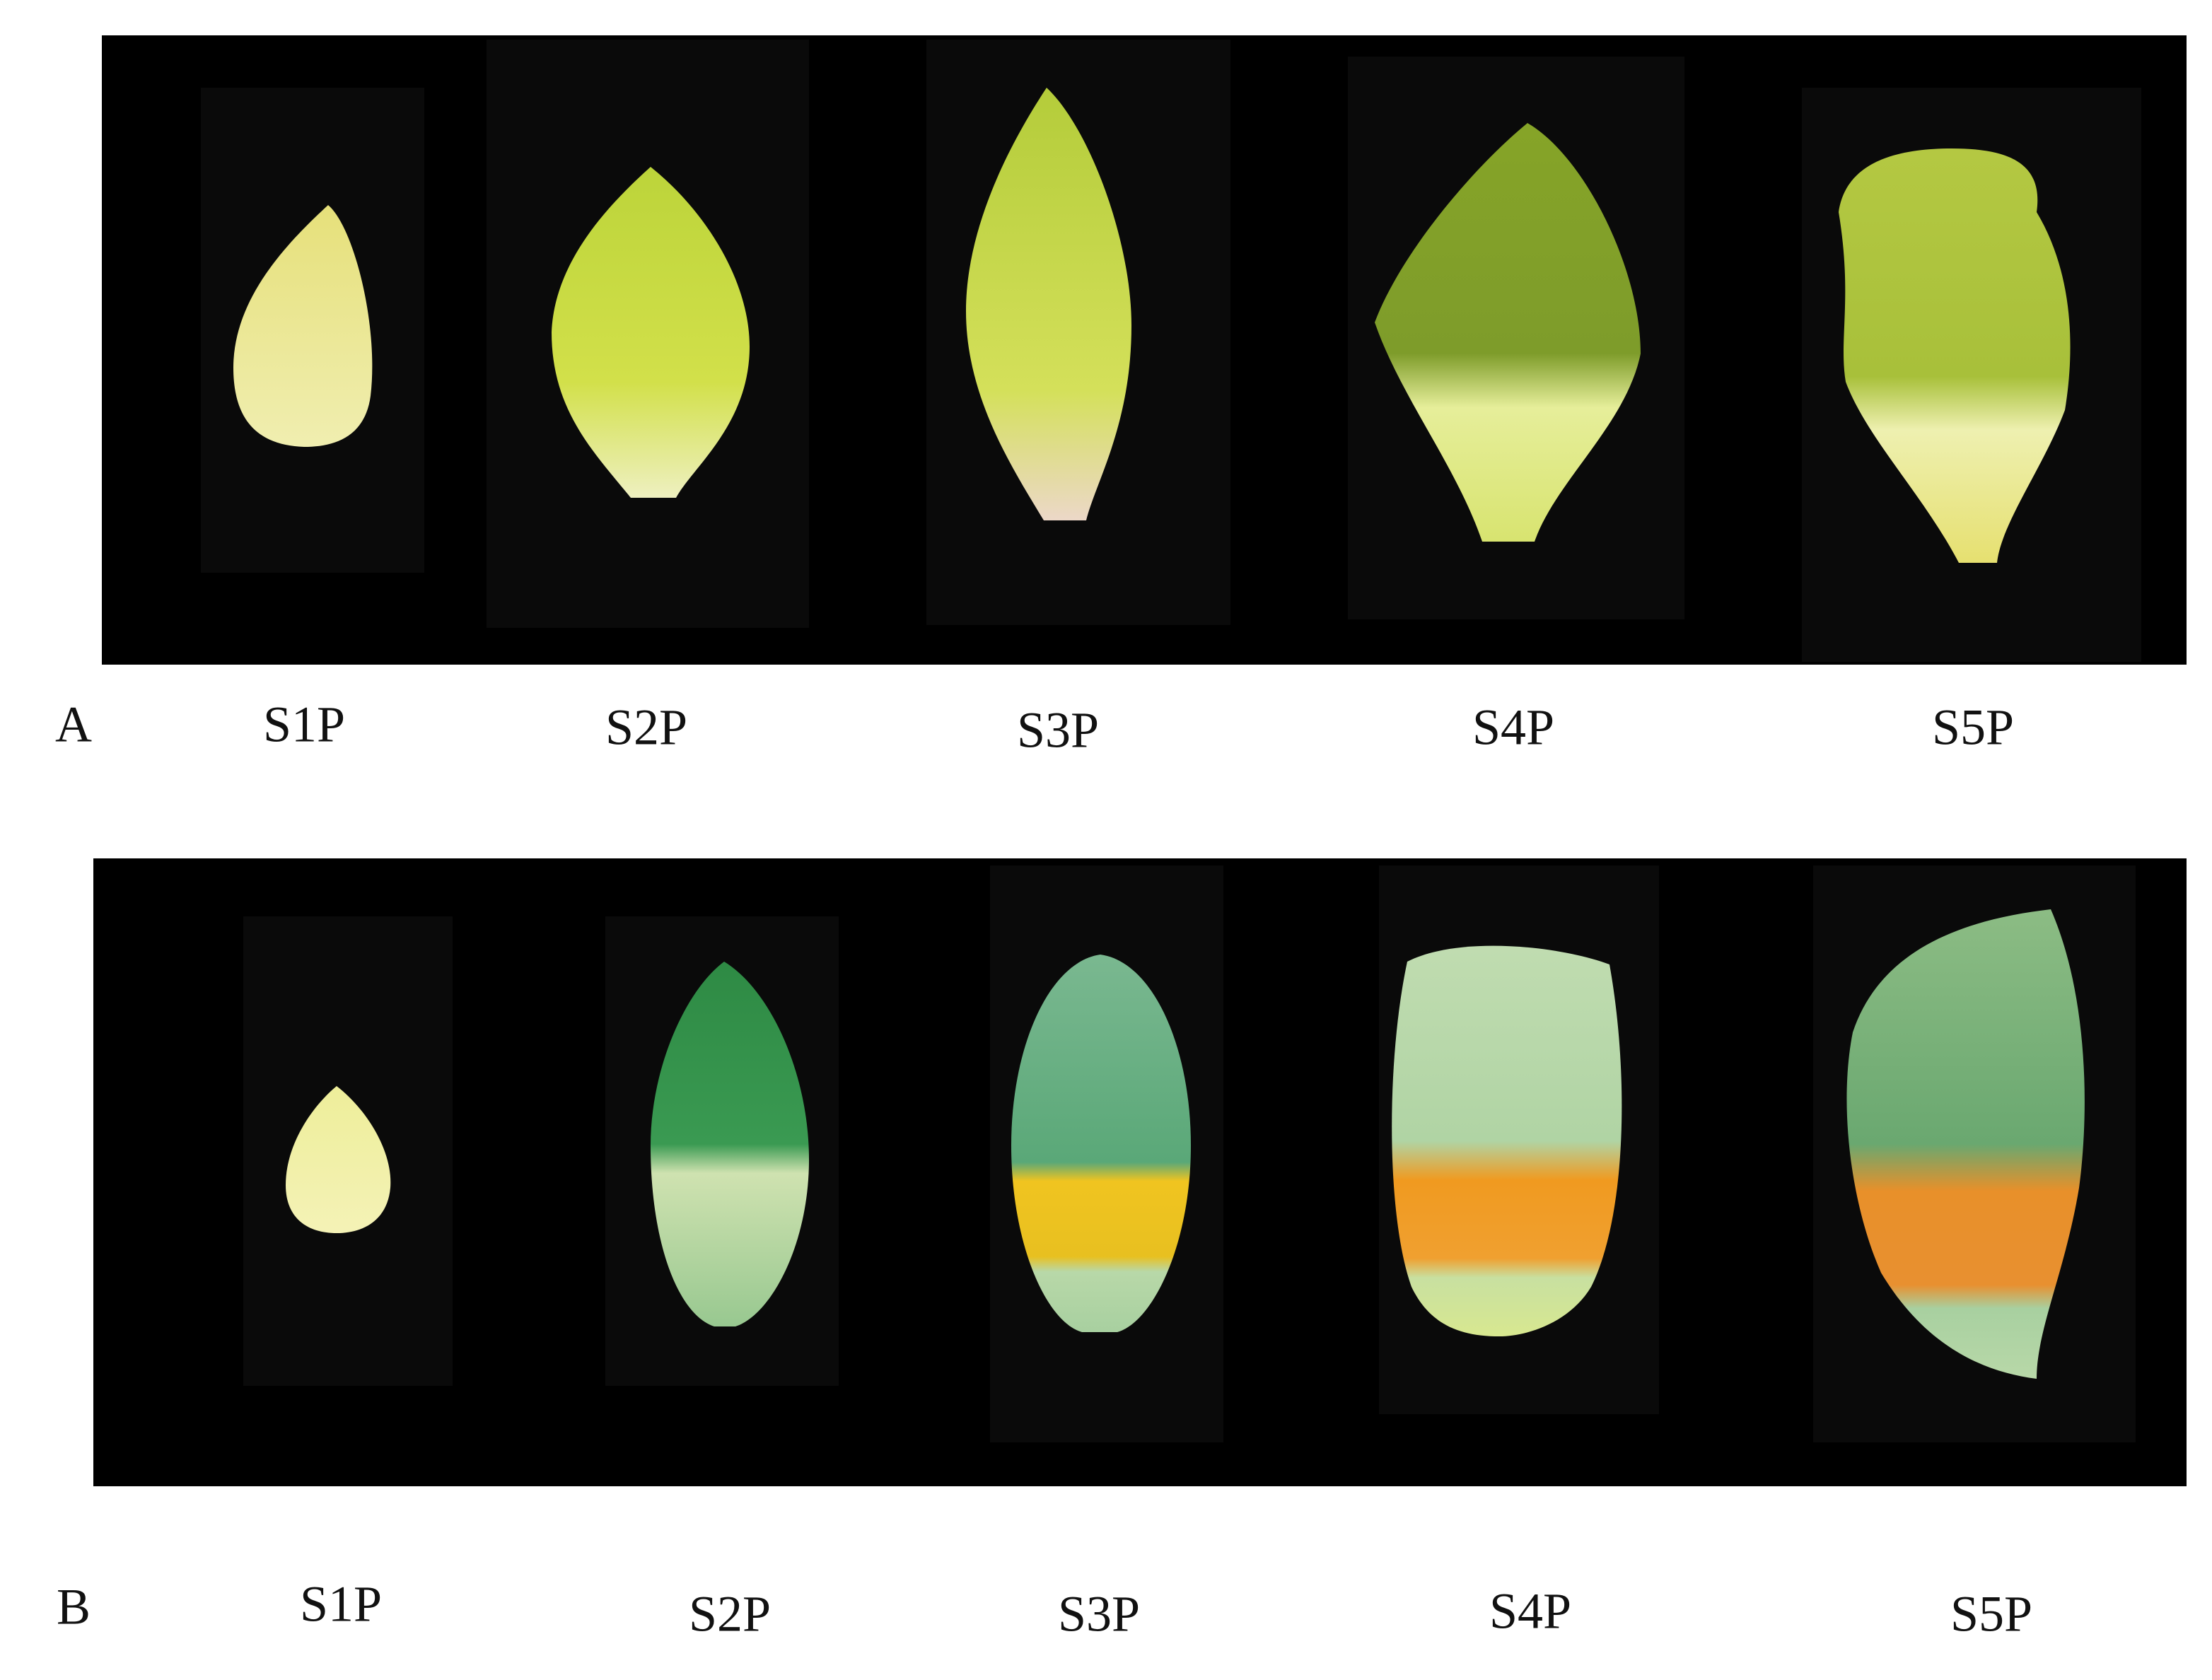 This screenshot has height=1680, width=2212. What do you see at coordinates (73, 725) in the screenshot?
I see `panel-label: A` at bounding box center [73, 725].